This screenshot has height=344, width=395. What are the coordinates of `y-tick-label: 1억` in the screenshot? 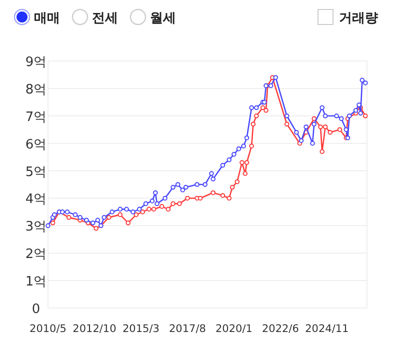 It's located at (36, 282).